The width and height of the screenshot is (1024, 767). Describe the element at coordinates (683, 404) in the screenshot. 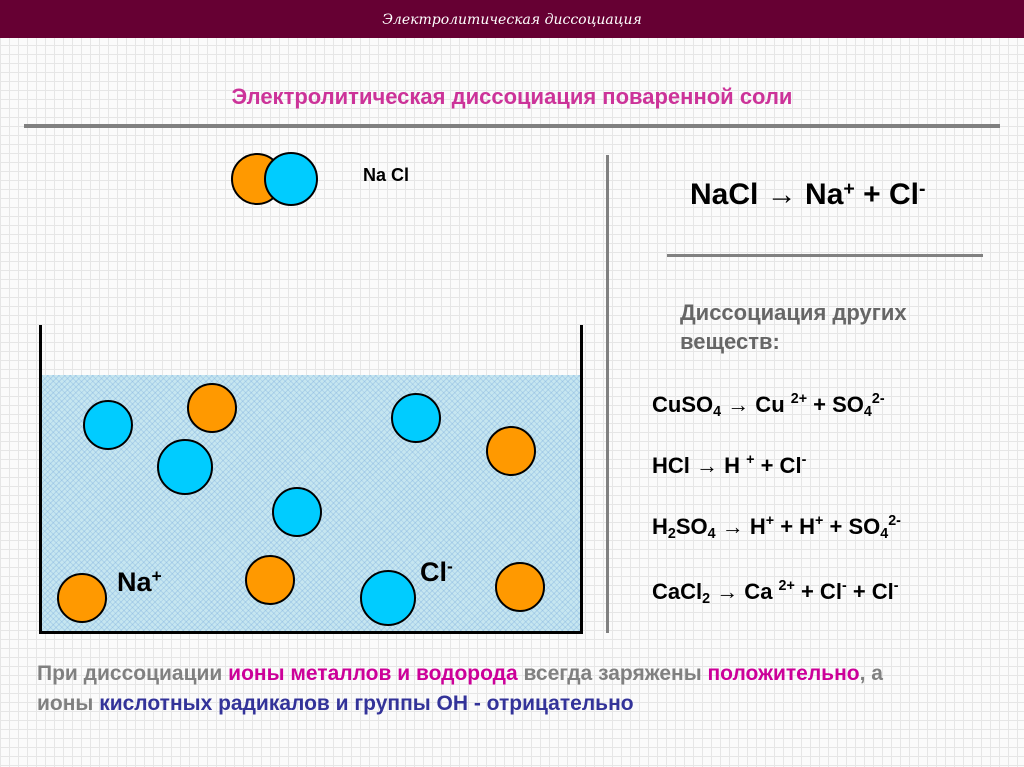

I see `equation-part: CuSO` at that location.